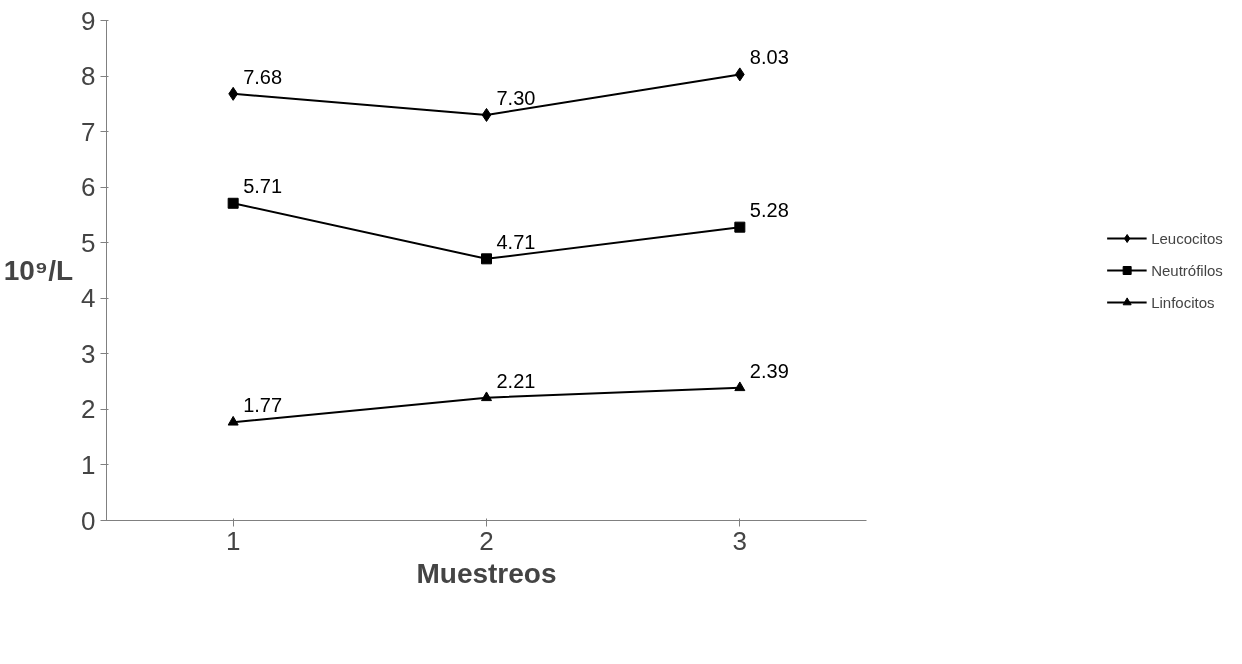 This screenshot has height=664, width=1242. What do you see at coordinates (516, 380) in the screenshot?
I see `data-label: 2.21` at bounding box center [516, 380].